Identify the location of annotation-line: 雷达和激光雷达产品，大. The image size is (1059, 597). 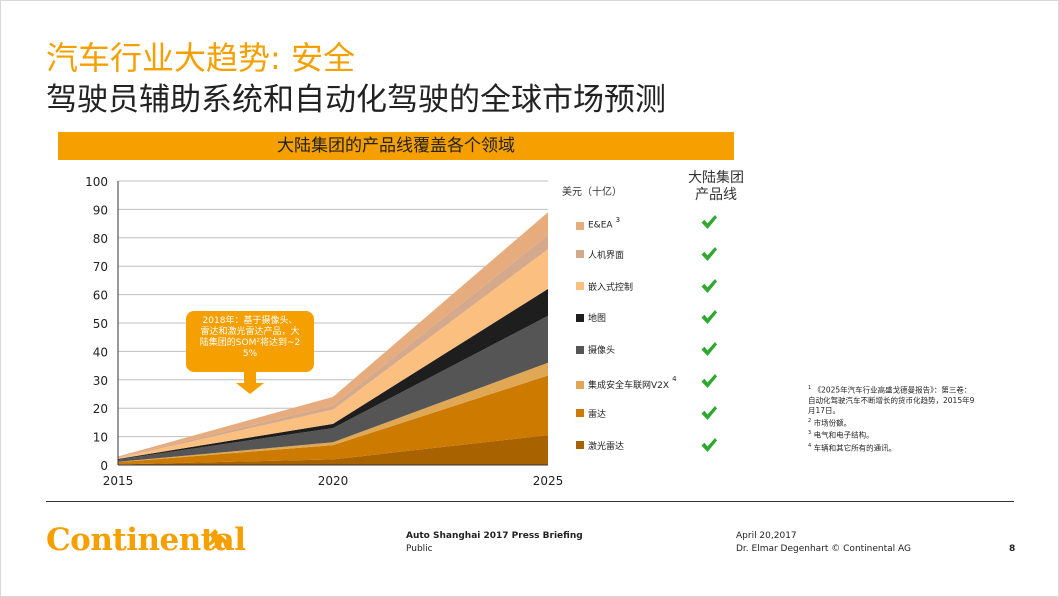
(249, 331).